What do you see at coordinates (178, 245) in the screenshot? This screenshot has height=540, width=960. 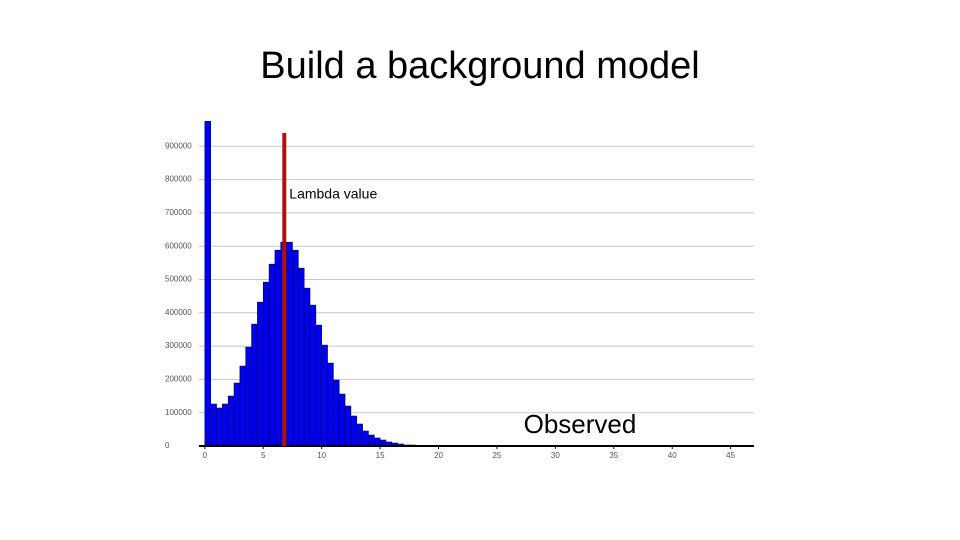 I see `y-tick-label: 600000` at bounding box center [178, 245].